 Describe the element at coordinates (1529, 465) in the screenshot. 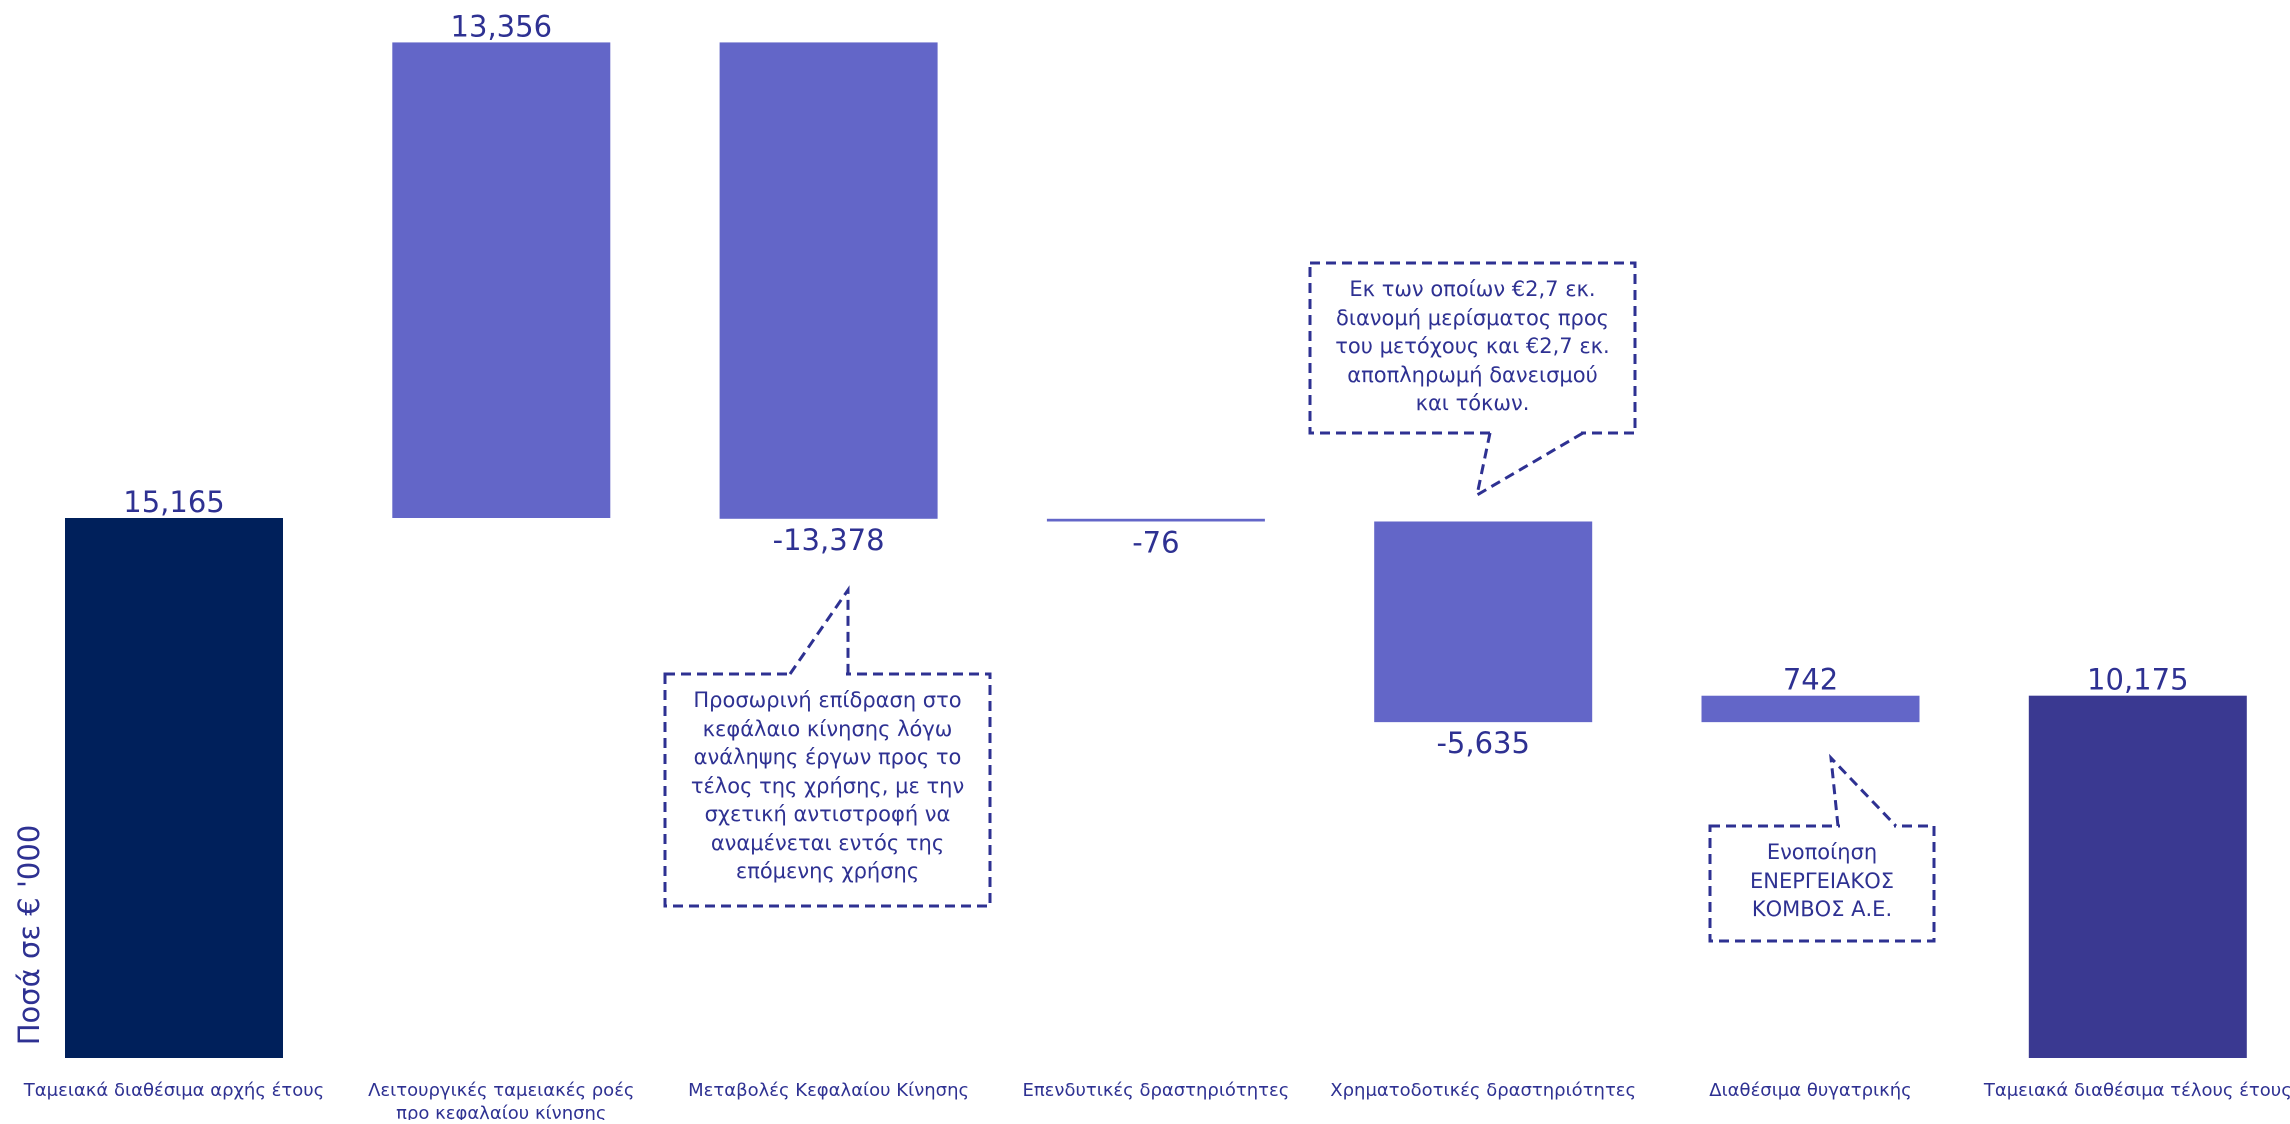

I see `financing-note-pointer` at that location.